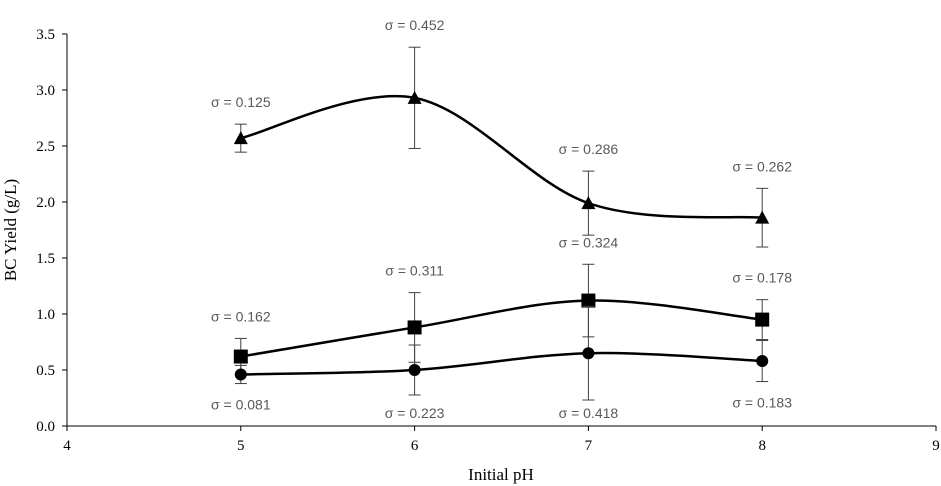 Image resolution: width=941 pixels, height=486 pixels. What do you see at coordinates (762, 166) in the screenshot?
I see `sigma-label: σ = 0.262` at bounding box center [762, 166].